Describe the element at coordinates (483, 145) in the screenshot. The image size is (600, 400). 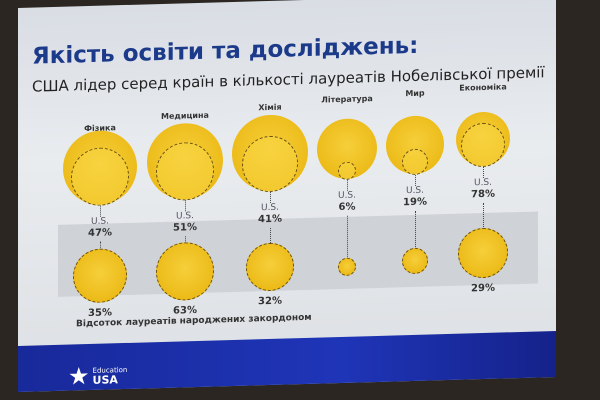
I see `us-share-circle` at that location.